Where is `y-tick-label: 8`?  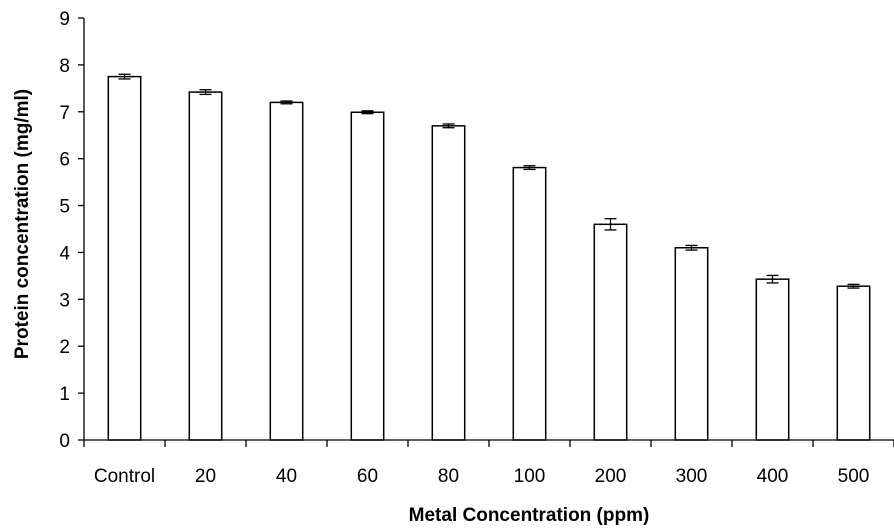 y-tick-label: 8 is located at coordinates (64, 66).